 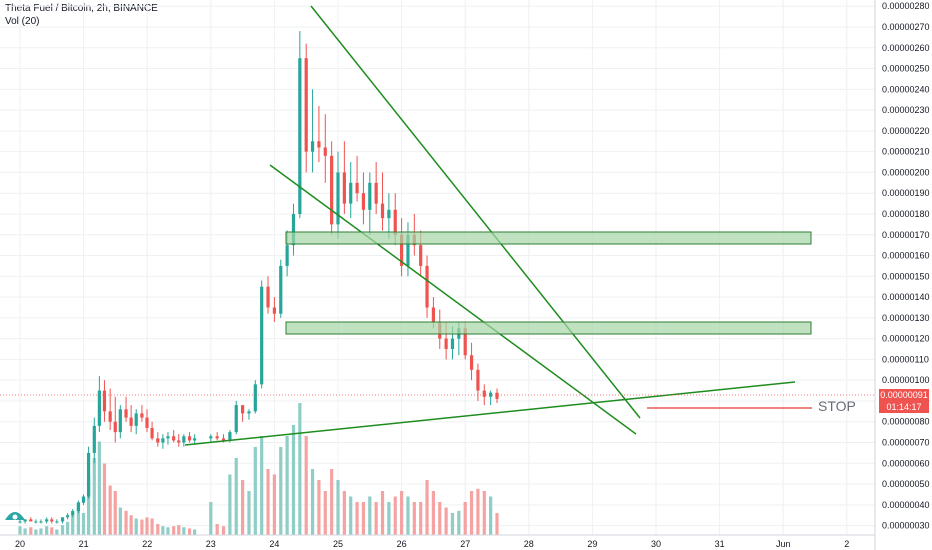 What do you see at coordinates (20, 544) in the screenshot?
I see `x-tick-label: 20` at bounding box center [20, 544].